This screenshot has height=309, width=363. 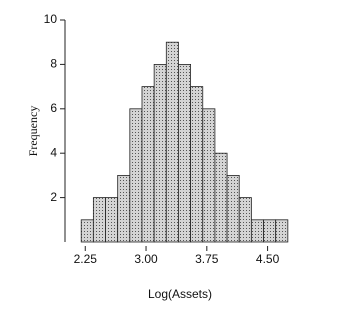 What do you see at coordinates (86, 259) in the screenshot?
I see `x-tick-label: 2.25` at bounding box center [86, 259].